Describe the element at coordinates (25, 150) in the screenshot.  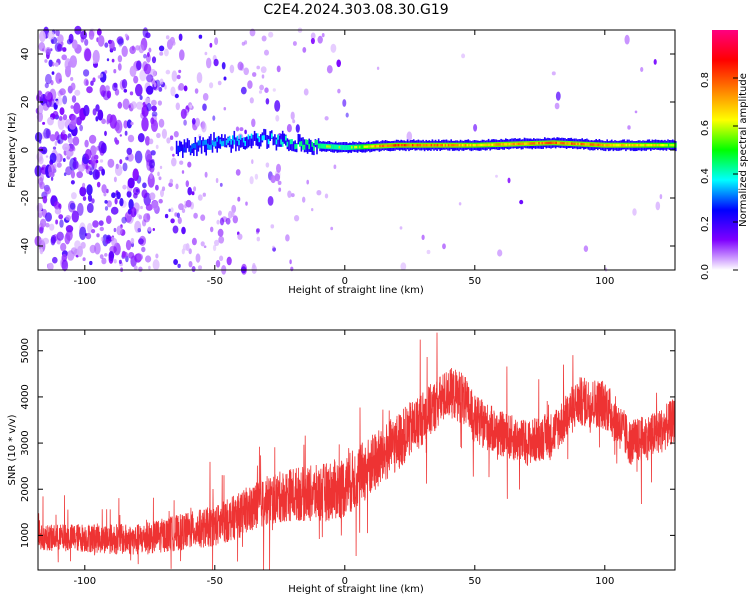
I see `spectrogram-y-tick-label: 0` at that location.